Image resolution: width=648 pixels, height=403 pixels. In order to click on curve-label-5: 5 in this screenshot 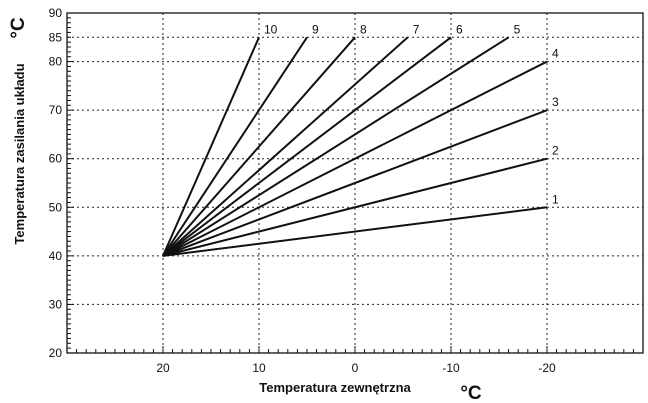, I will do `click(517, 29)`.